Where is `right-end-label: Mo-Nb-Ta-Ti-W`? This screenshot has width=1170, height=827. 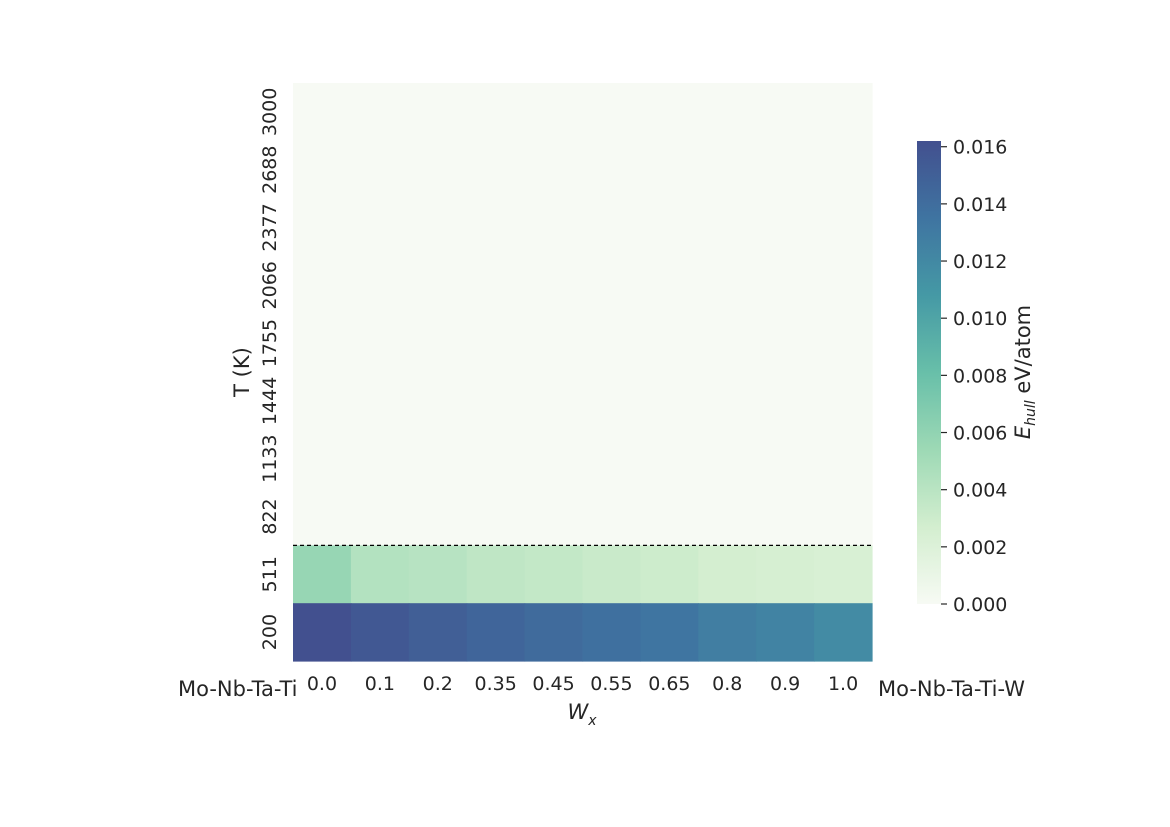
right-end-label: Mo-Nb-Ta-Ti-W is located at coordinates (951, 689).